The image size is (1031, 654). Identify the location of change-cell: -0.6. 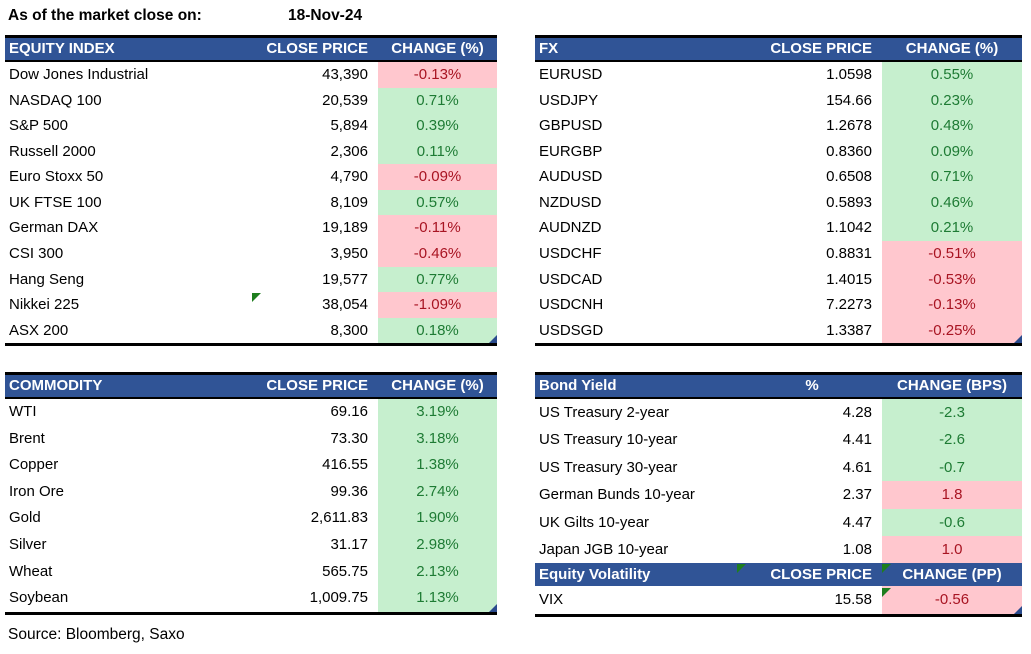
(952, 522).